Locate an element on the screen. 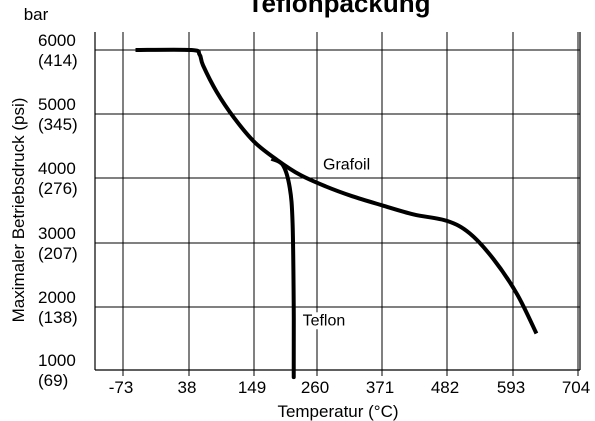 The image size is (595, 421). y-tick-label-psi: 4000 is located at coordinates (57, 168).